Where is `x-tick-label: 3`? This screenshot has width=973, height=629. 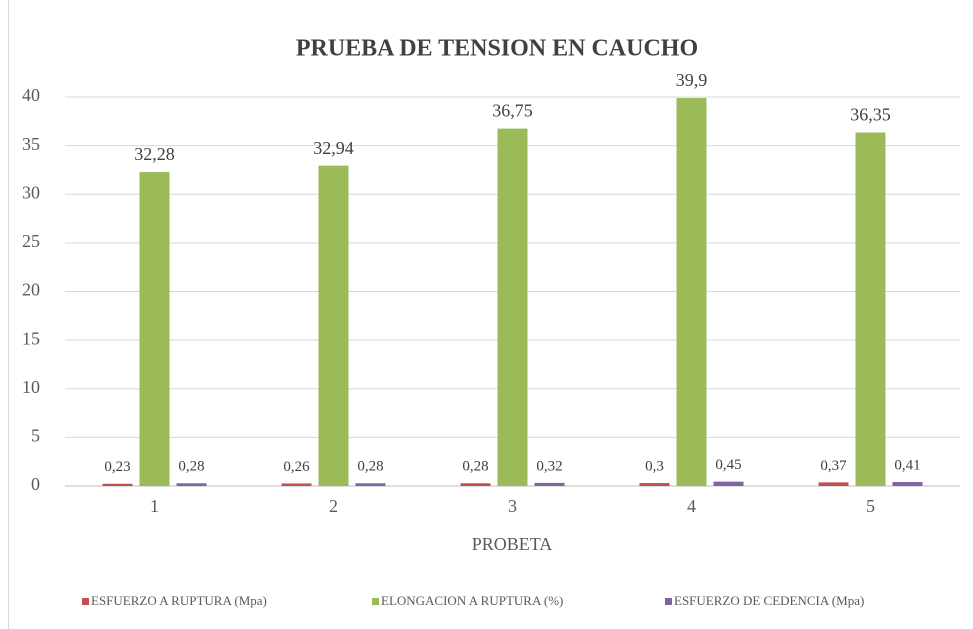
x-tick-label: 3 is located at coordinates (512, 506).